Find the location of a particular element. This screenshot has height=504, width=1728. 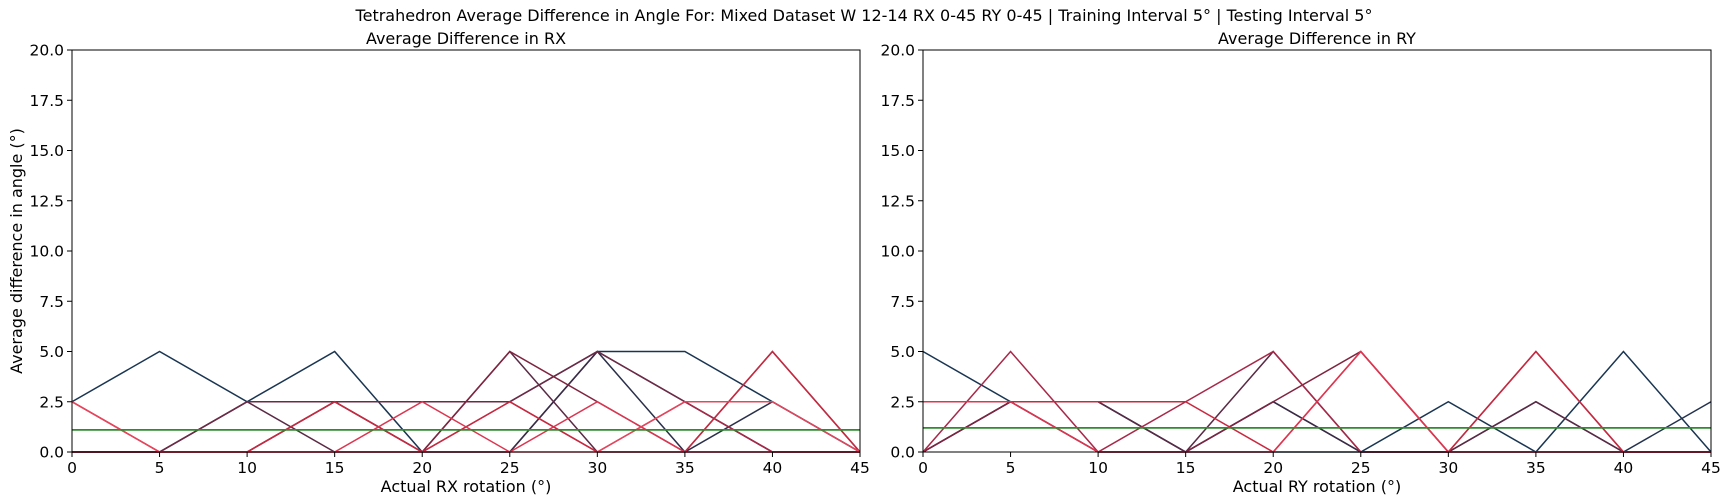

x-axis-label: Actual RX rotation (°) is located at coordinates (466, 486).